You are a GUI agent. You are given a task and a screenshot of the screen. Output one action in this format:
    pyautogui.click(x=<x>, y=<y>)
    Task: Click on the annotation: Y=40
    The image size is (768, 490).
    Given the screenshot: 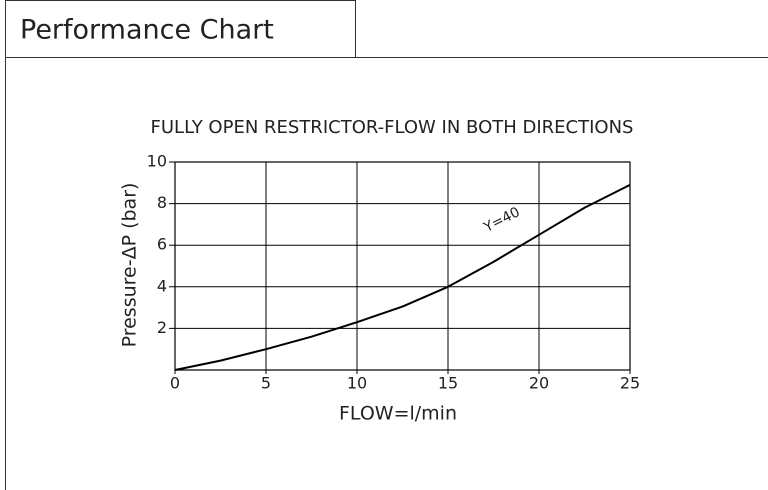 What is the action you would take?
    pyautogui.click(x=501, y=220)
    